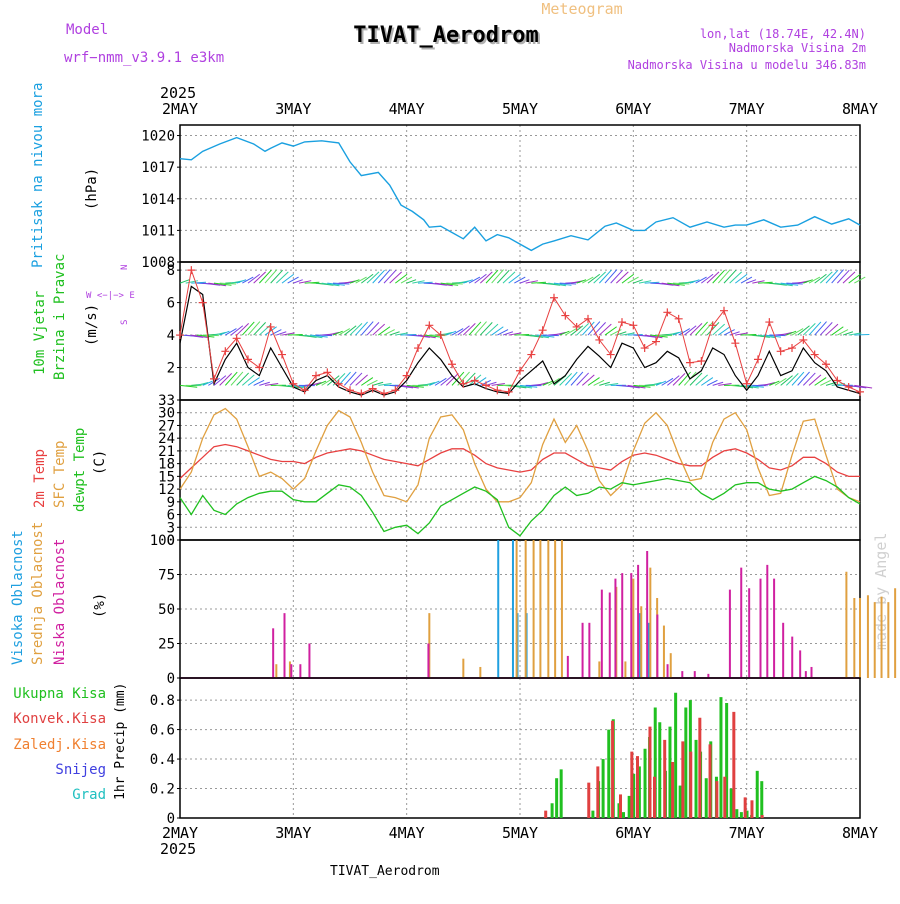 Image resolution: width=900 pixels, height=904 pixels. What do you see at coordinates (92, 325) in the screenshot?
I see `wind-unit: (m/s)` at bounding box center [92, 325].